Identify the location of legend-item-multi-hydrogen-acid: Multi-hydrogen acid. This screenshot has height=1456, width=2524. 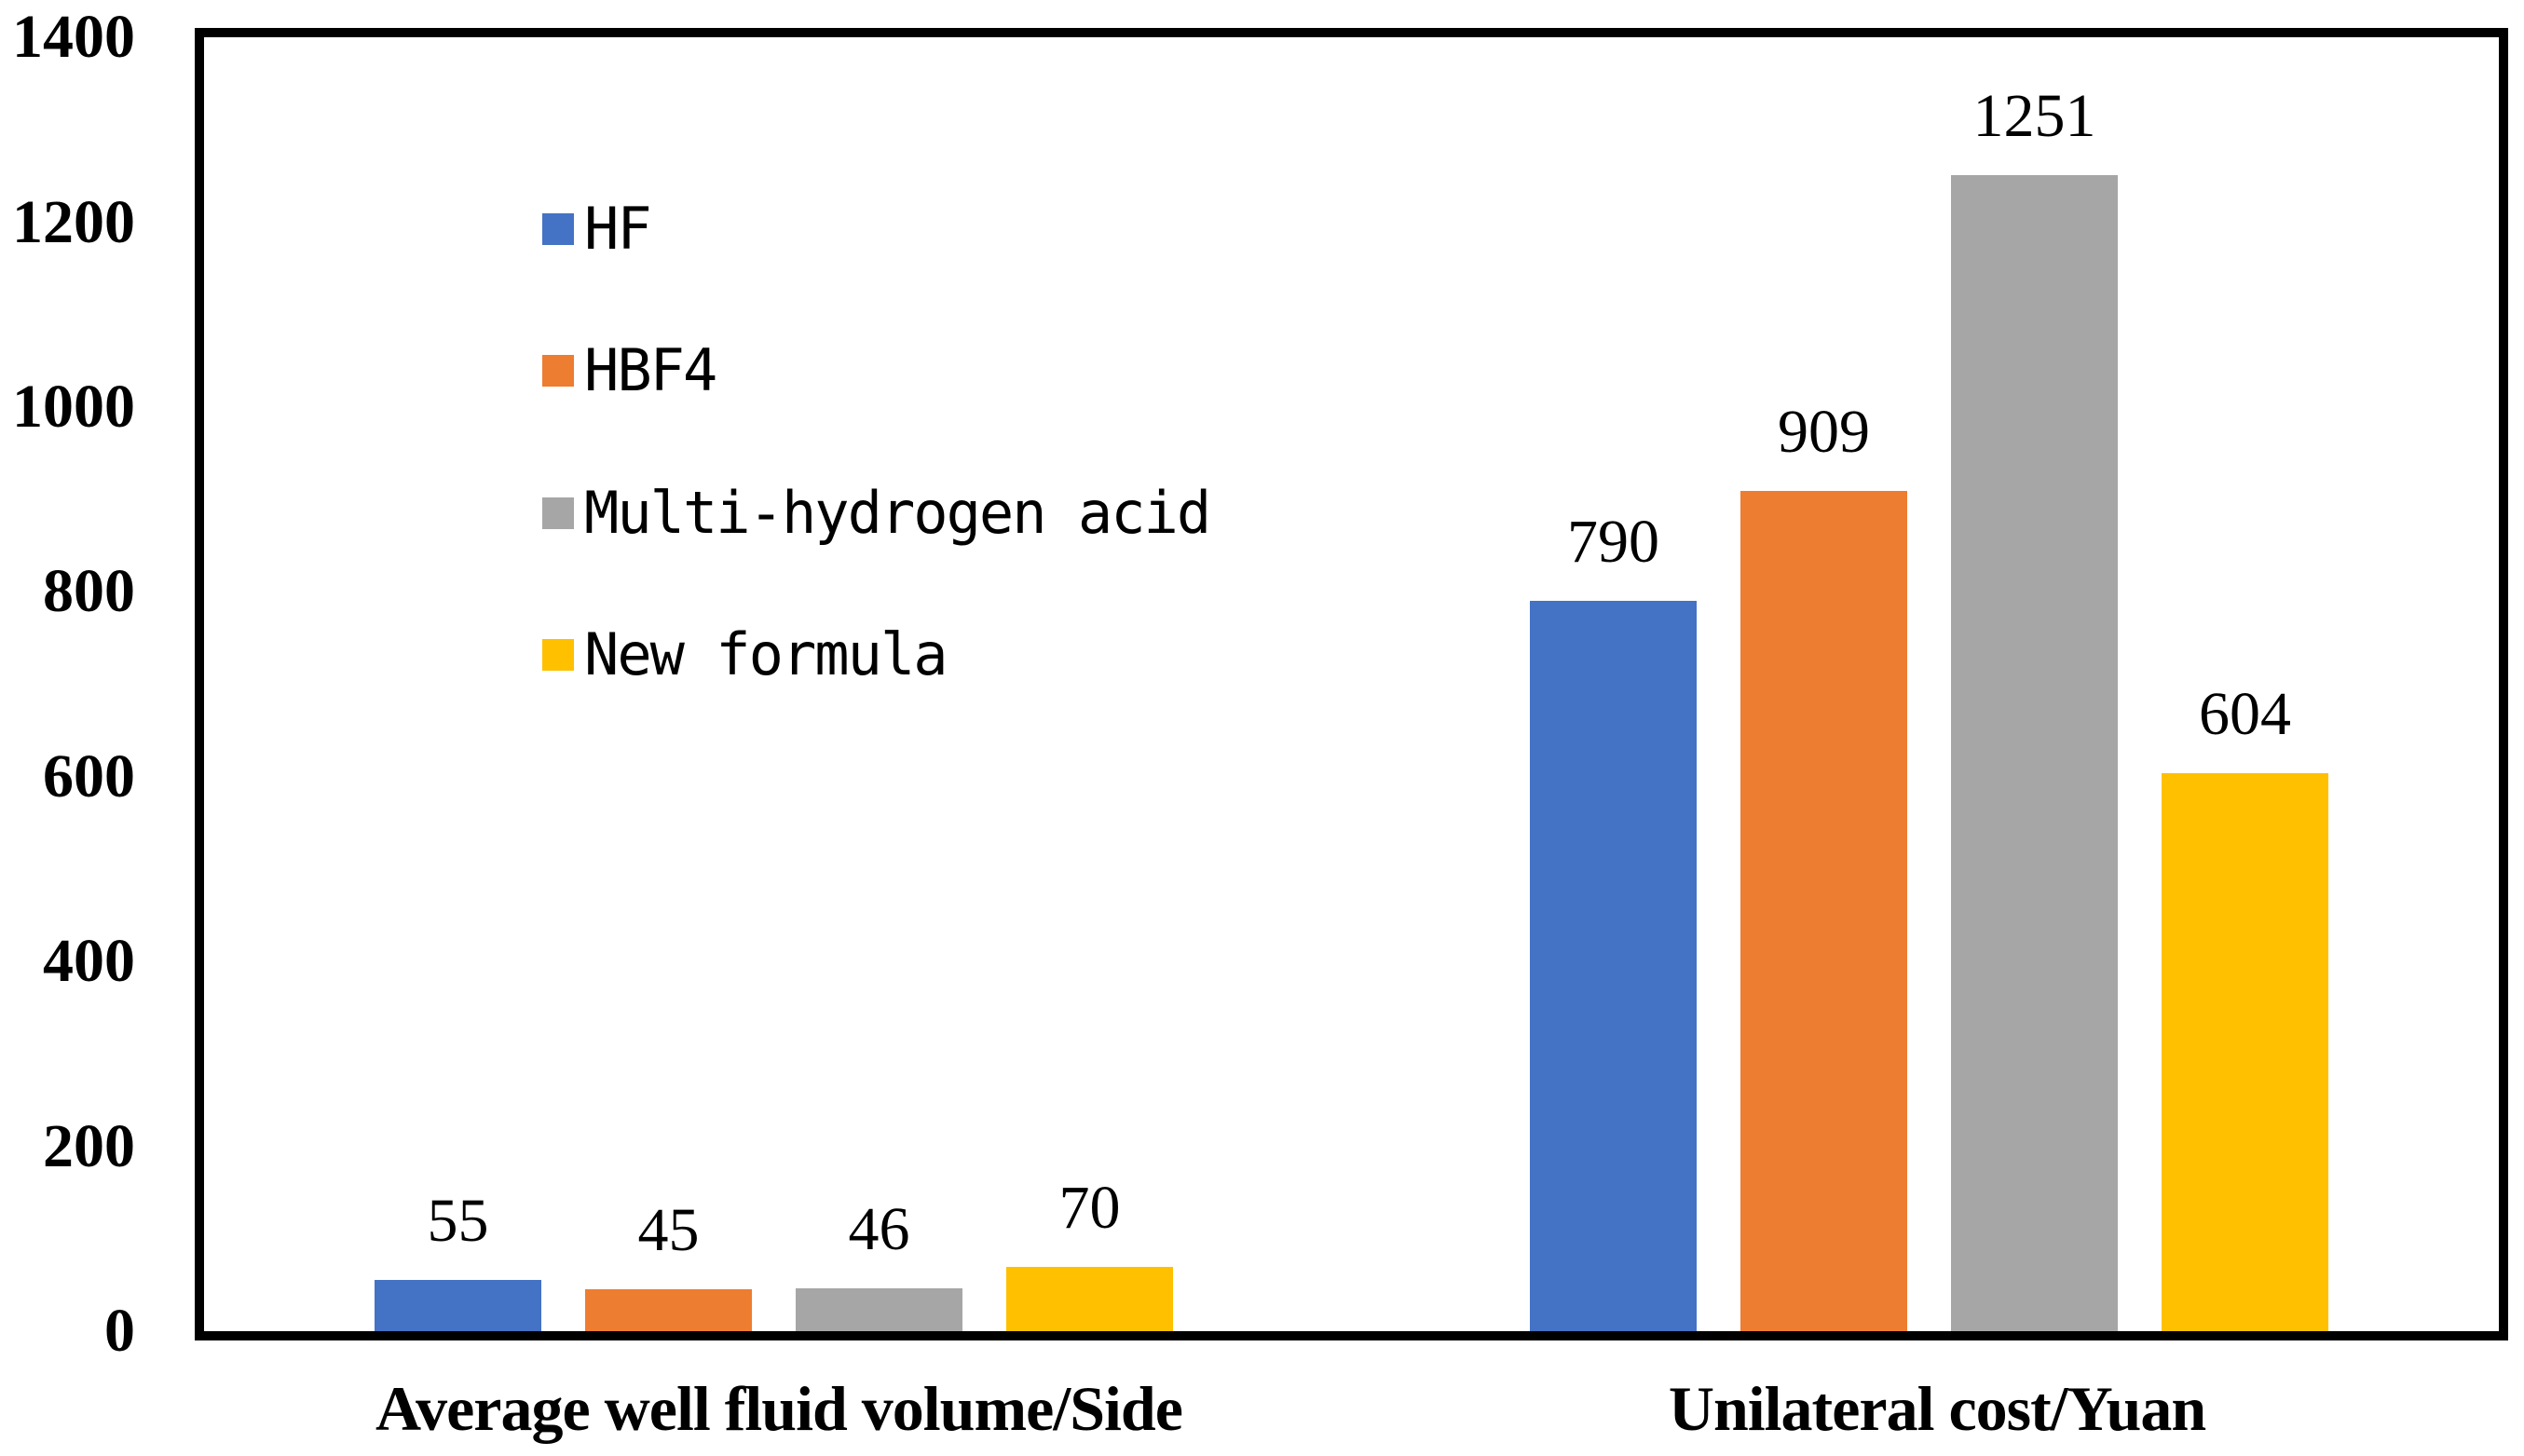
(876, 513).